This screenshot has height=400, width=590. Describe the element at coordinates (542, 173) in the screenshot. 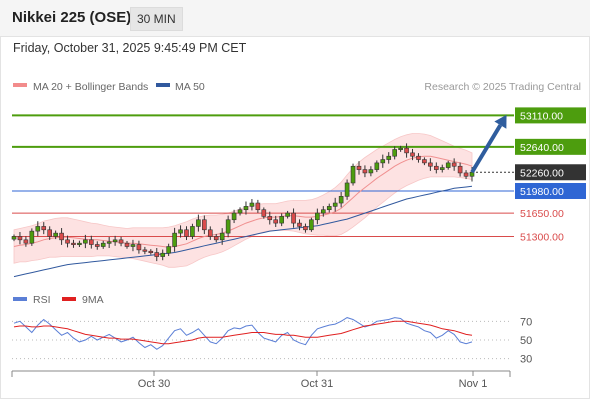

I see `level-label-2: 52260.00` at that location.